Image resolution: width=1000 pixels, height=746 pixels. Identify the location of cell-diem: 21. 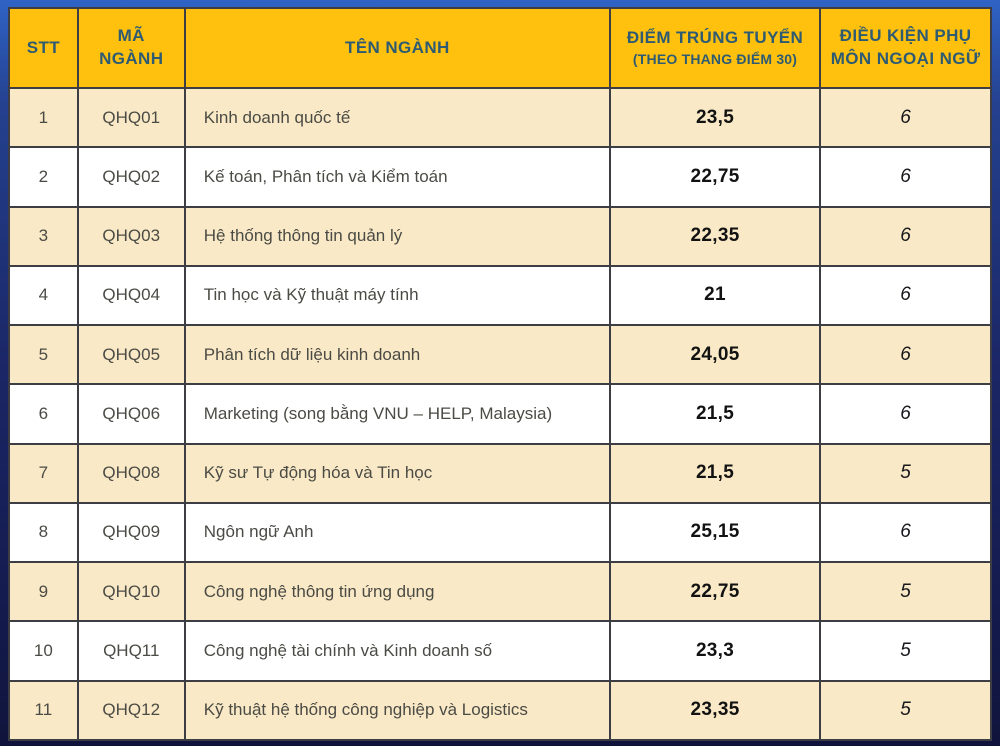
(715, 295).